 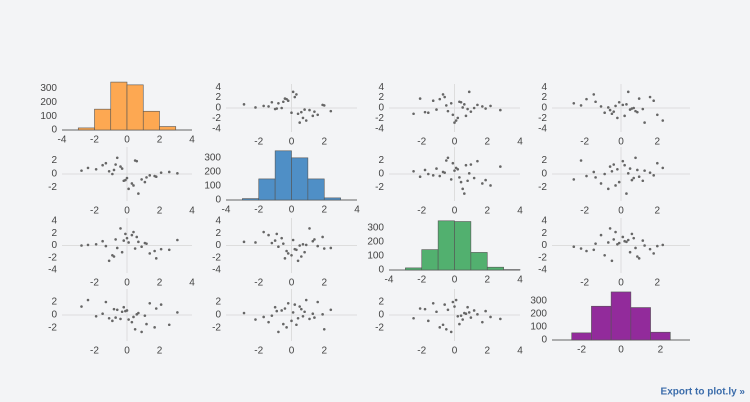 I want to click on y-tick-label: -4, so click(x=216, y=129).